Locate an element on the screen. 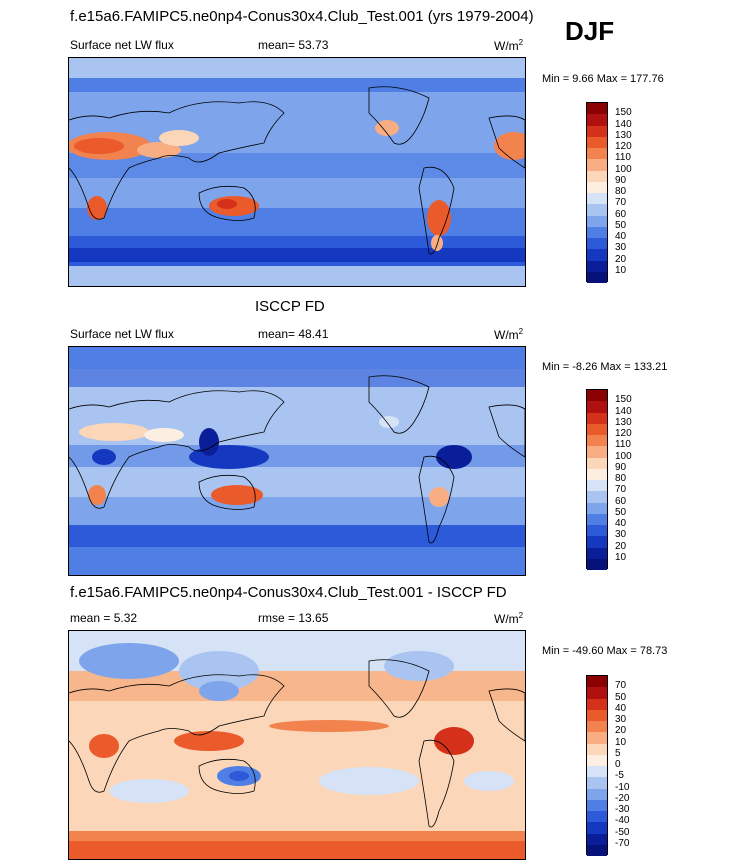  panel1-colorbar is located at coordinates (597, 192).